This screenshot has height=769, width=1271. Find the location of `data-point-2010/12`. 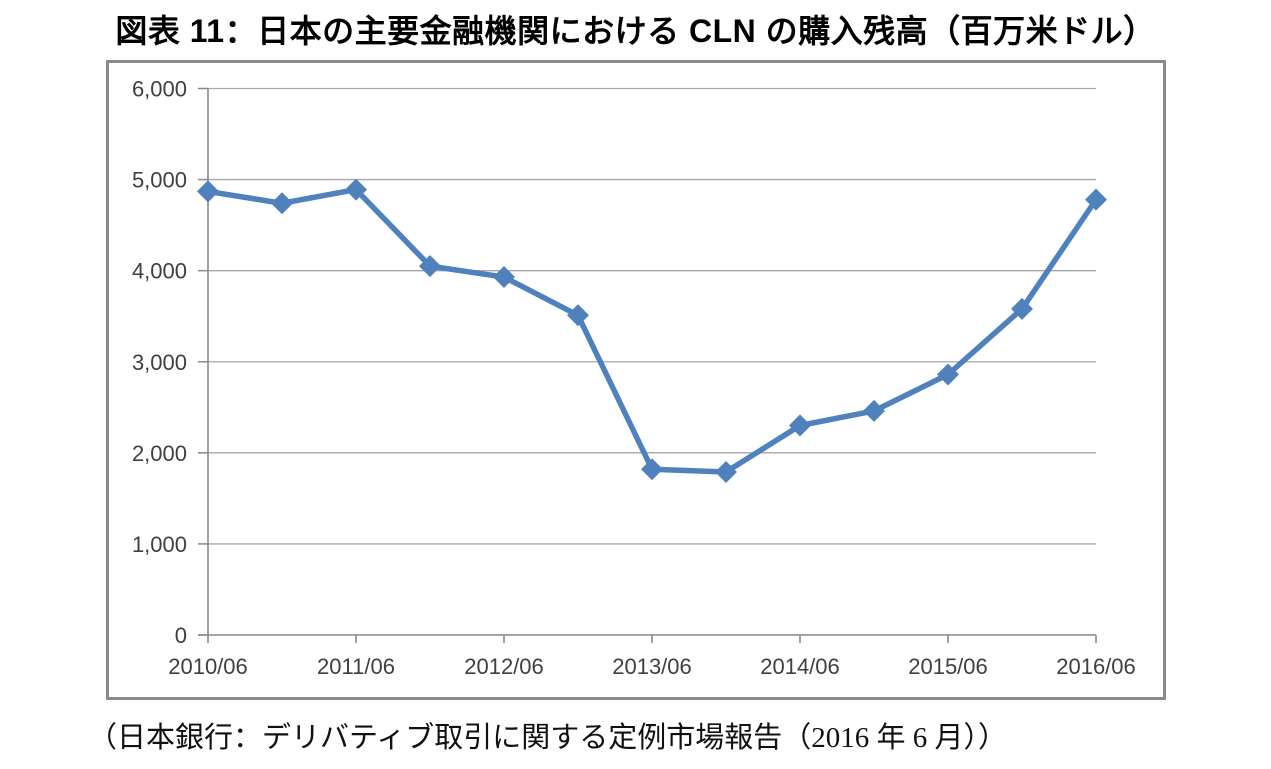

data-point-2010/12 is located at coordinates (282, 203).